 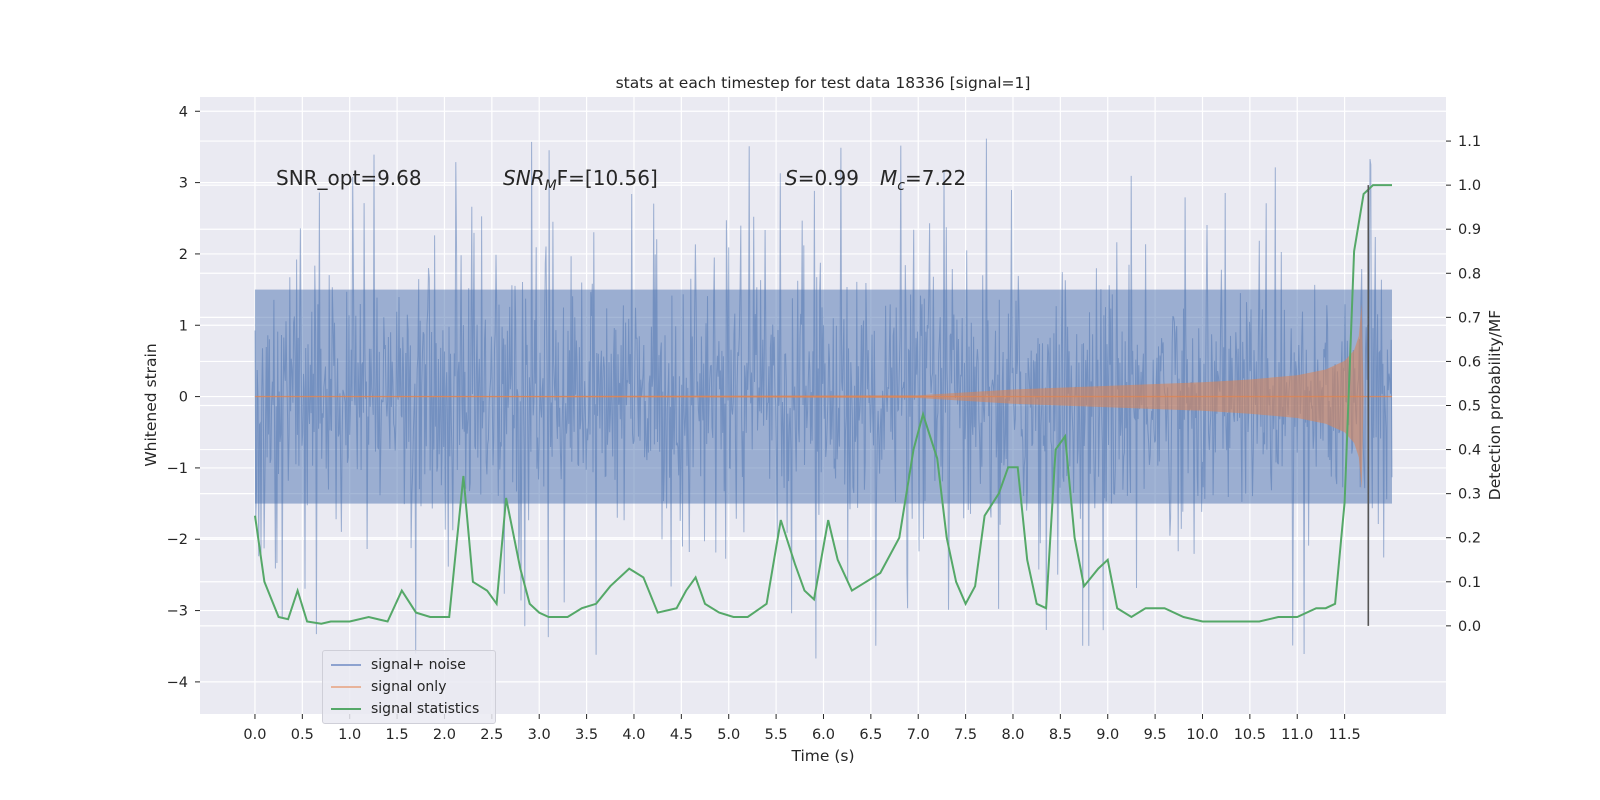 I want to click on annotation-snr-mf-sub: M, so click(x=551, y=186).